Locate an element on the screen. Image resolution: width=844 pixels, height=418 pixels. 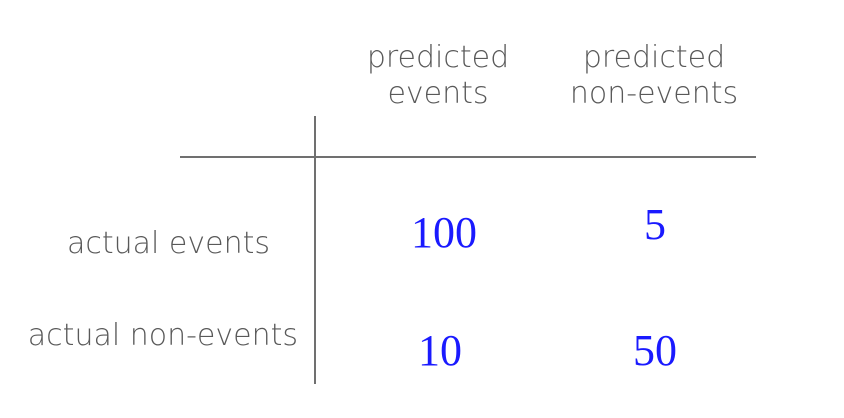
cell-actual-events-predicted-non-events: 5 is located at coordinates (655, 224).